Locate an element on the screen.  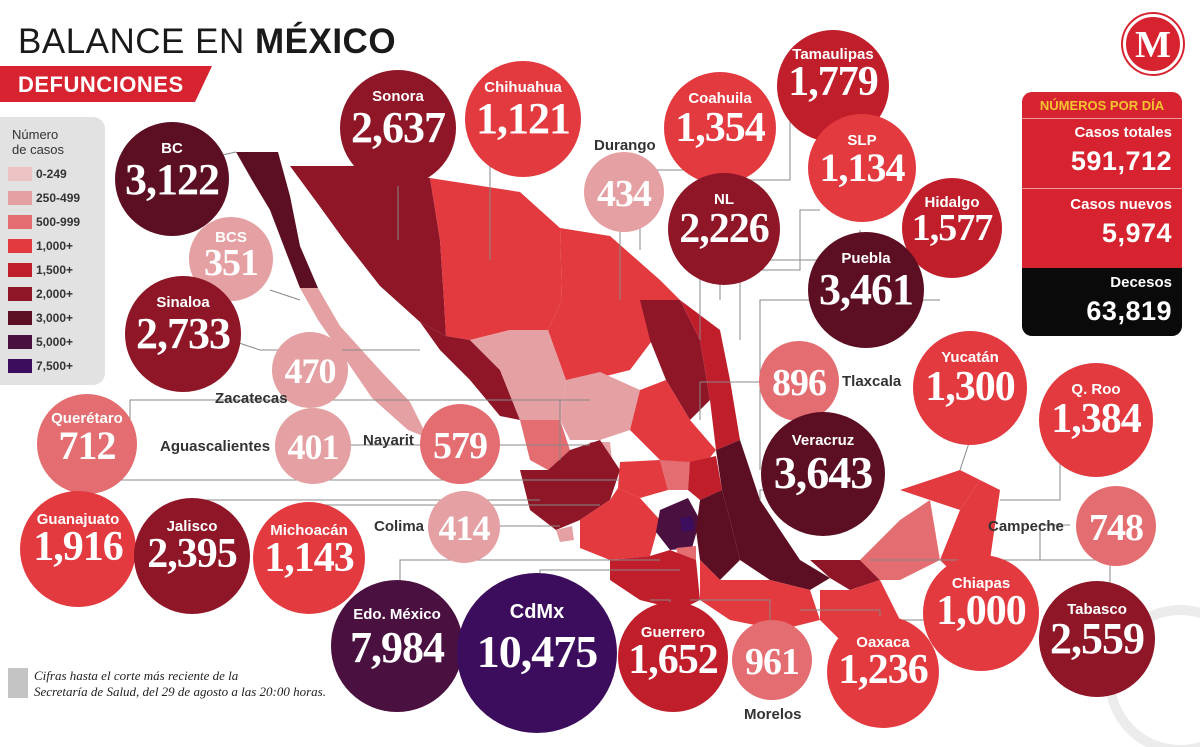
state-name: Chihuahua is located at coordinates (523, 87).